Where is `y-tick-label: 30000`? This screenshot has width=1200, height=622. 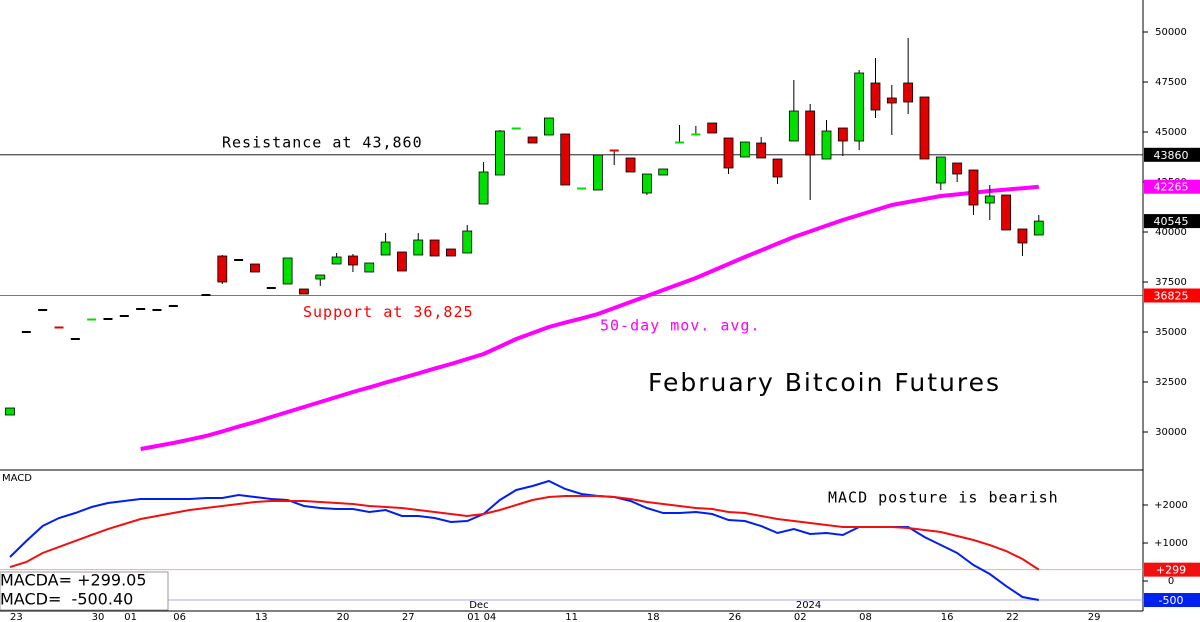 y-tick-label: 30000 is located at coordinates (1171, 432).